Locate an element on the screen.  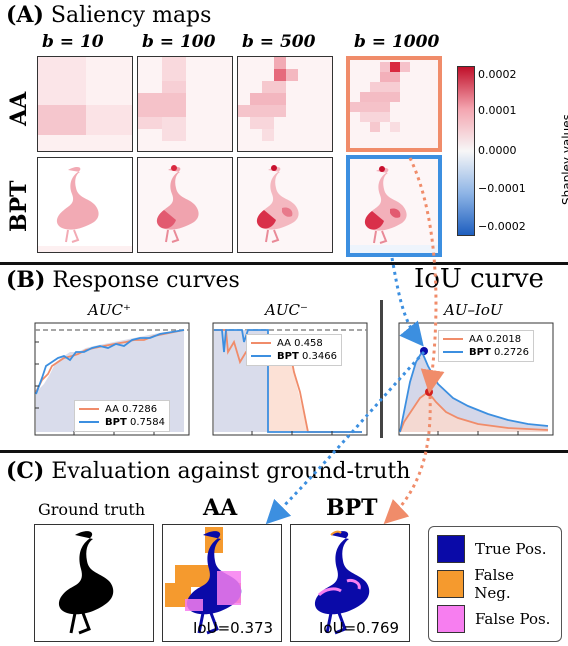
iou-value-bpt: IoU=0.769 is located at coordinates (359, 628).